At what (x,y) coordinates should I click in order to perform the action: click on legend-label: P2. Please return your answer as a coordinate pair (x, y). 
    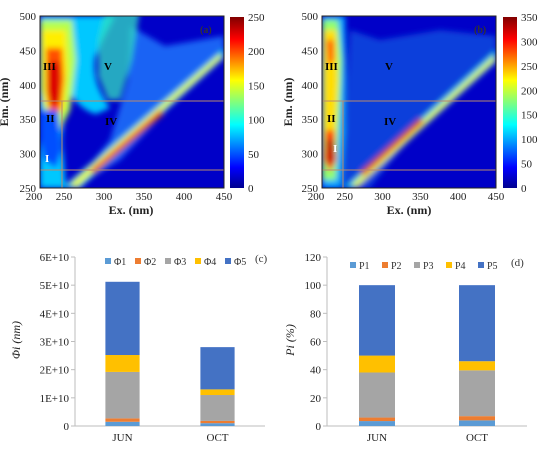
    Looking at the image, I should click on (396, 266).